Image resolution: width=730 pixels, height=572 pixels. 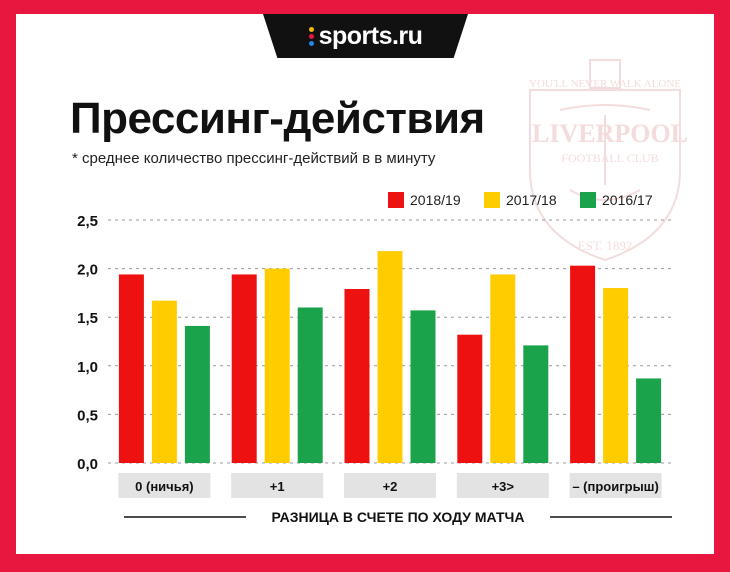 What do you see at coordinates (277, 118) in the screenshot?
I see `chart-title: Прессинг-действия` at bounding box center [277, 118].